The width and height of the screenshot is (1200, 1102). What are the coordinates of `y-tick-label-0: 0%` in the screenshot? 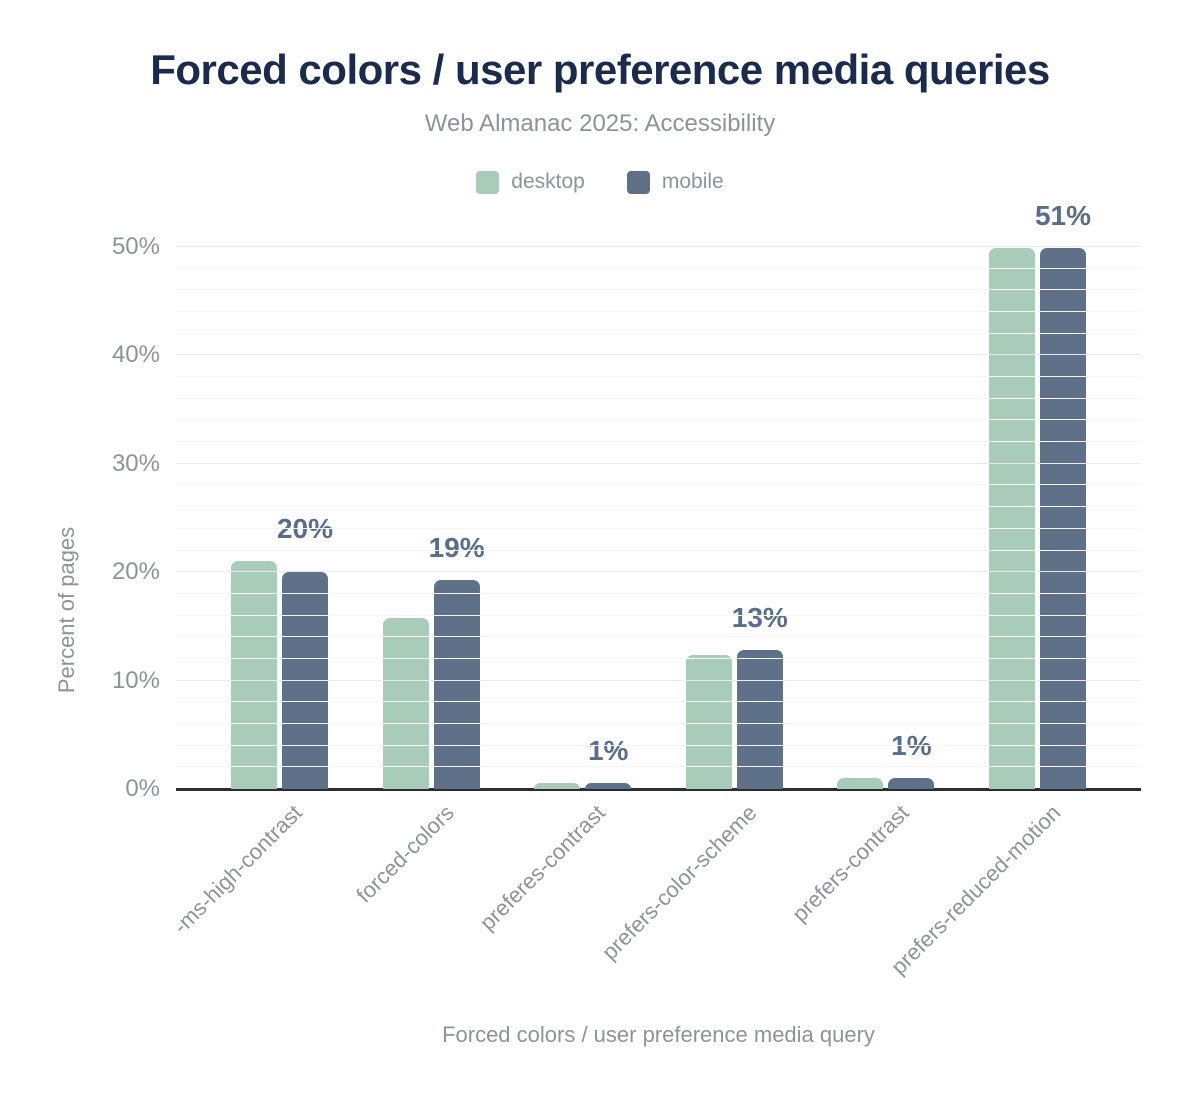 It's located at (142, 788).